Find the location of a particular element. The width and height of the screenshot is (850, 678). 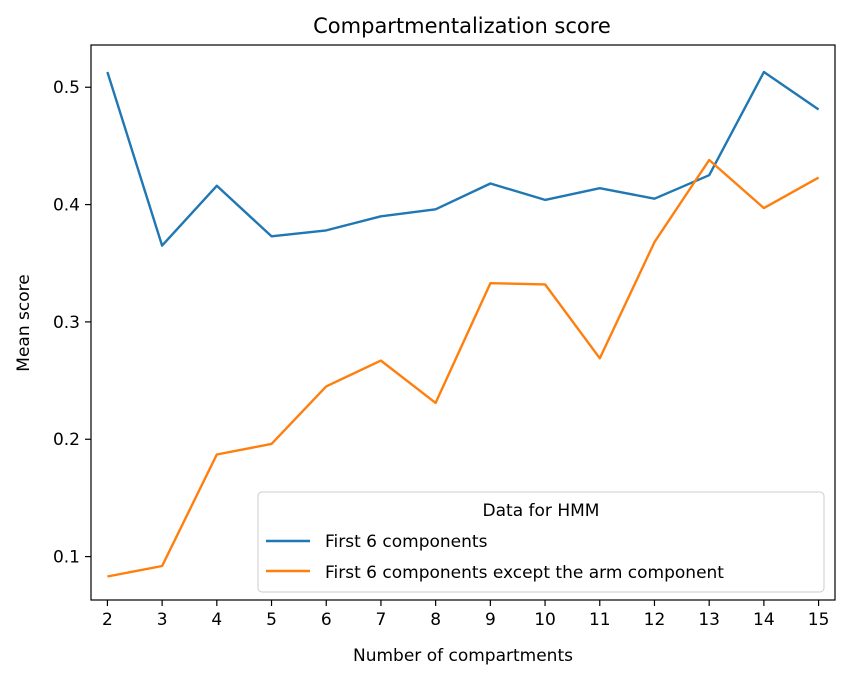

y-tick-label: 0.4 is located at coordinates (66, 206).